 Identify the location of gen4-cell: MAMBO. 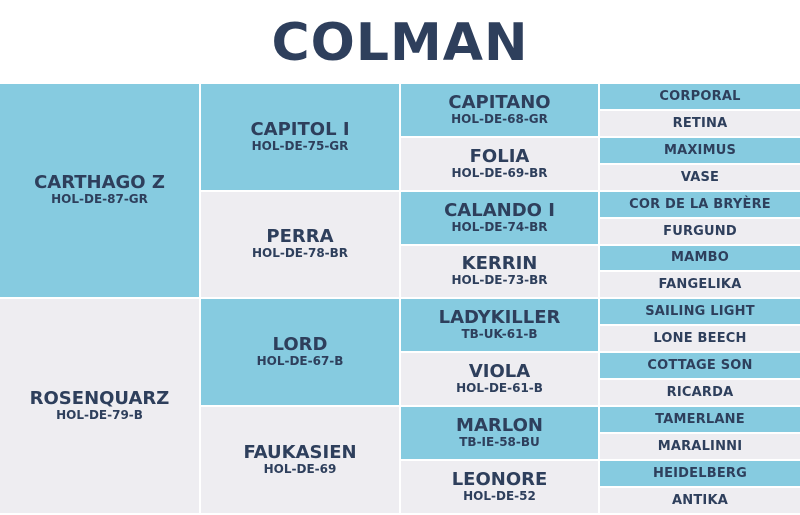
(700, 258).